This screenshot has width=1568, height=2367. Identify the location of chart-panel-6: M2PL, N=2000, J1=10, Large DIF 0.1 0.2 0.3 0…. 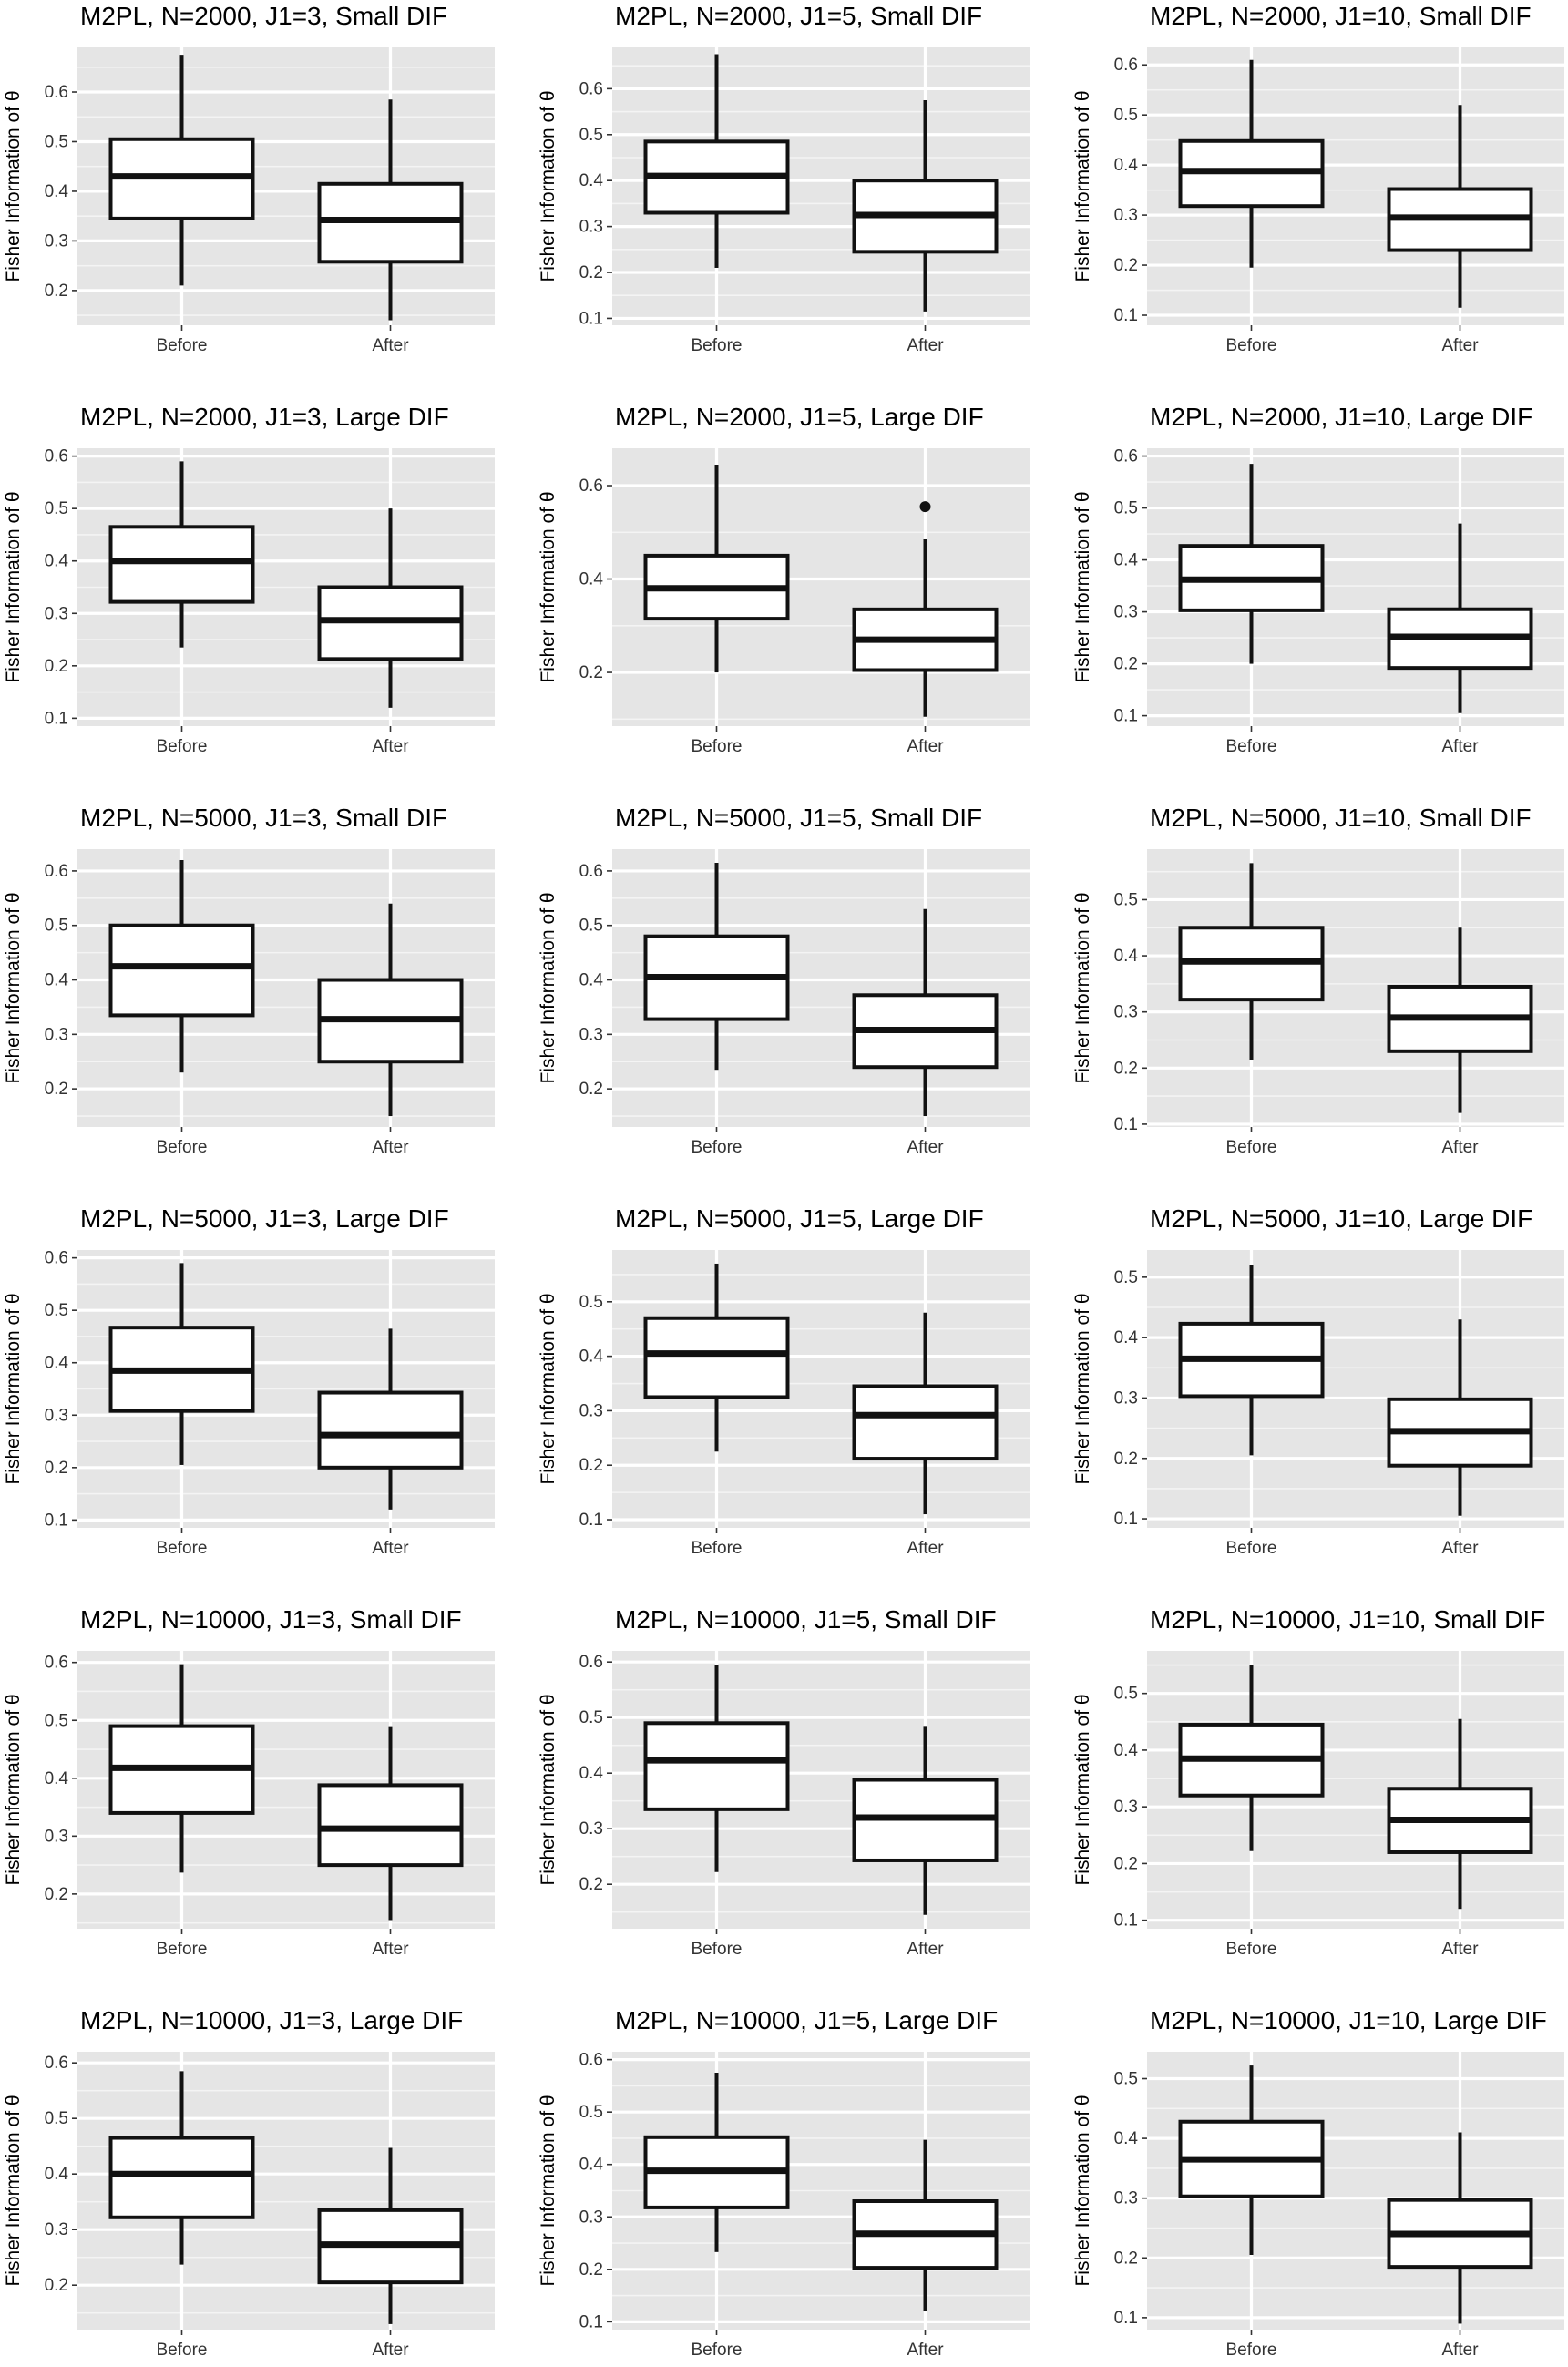
(1318, 579).